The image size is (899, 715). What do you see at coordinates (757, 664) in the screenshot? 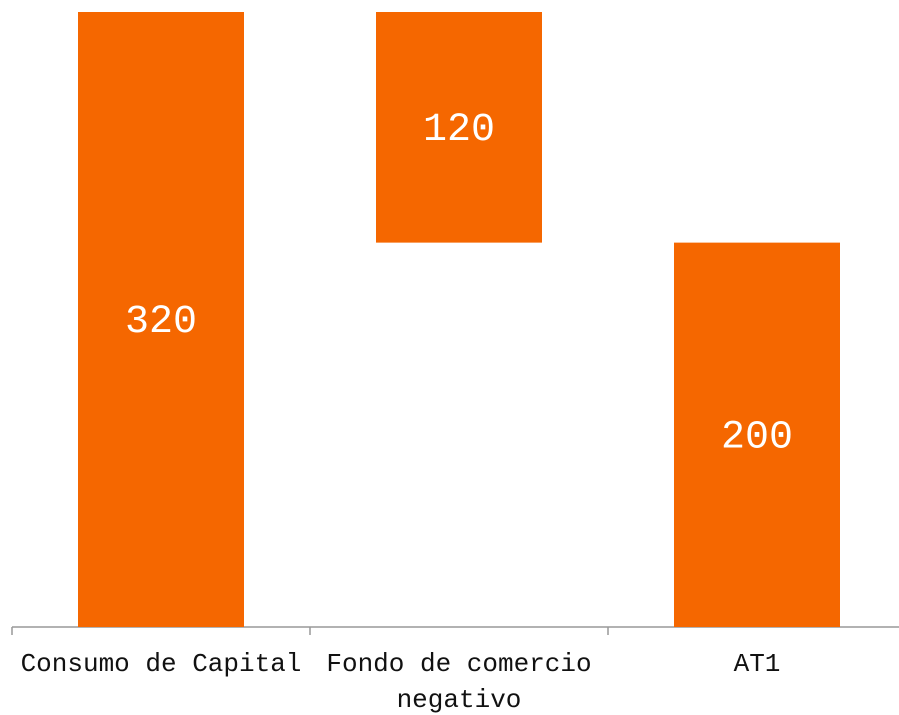
I see `x-tick-label: AT1` at bounding box center [757, 664].